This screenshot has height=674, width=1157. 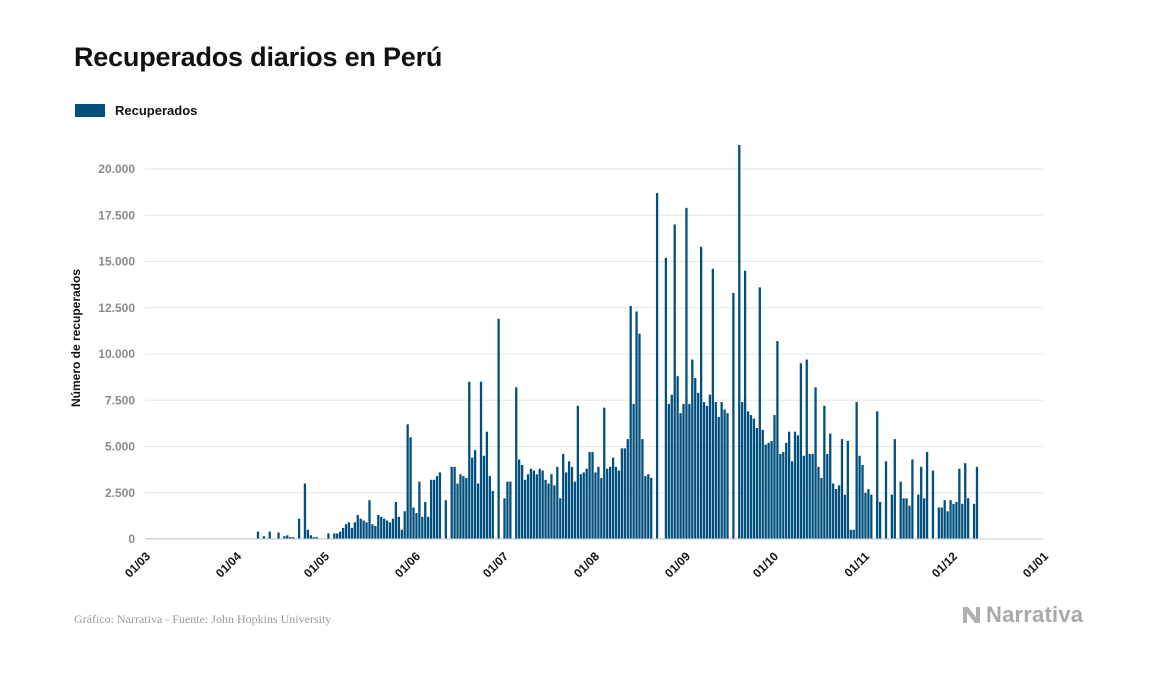 What do you see at coordinates (258, 57) in the screenshot?
I see `chart-title: Recuperados diarios en Perú` at bounding box center [258, 57].